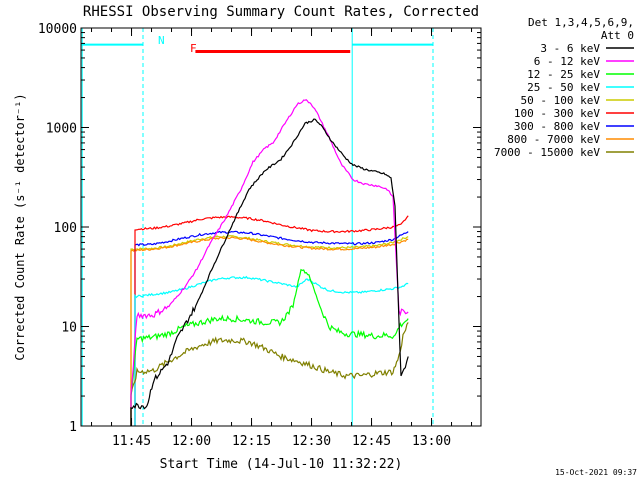  What do you see at coordinates (191, 441) in the screenshot?
I see `x-tick-label-2: 12:00` at bounding box center [191, 441].